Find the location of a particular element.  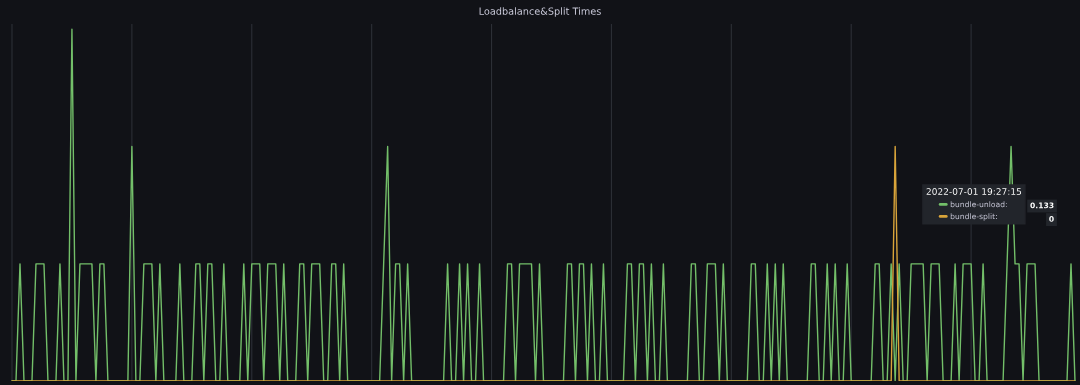

legend-title: 2022-07-01 19:27:15 is located at coordinates (974, 191).